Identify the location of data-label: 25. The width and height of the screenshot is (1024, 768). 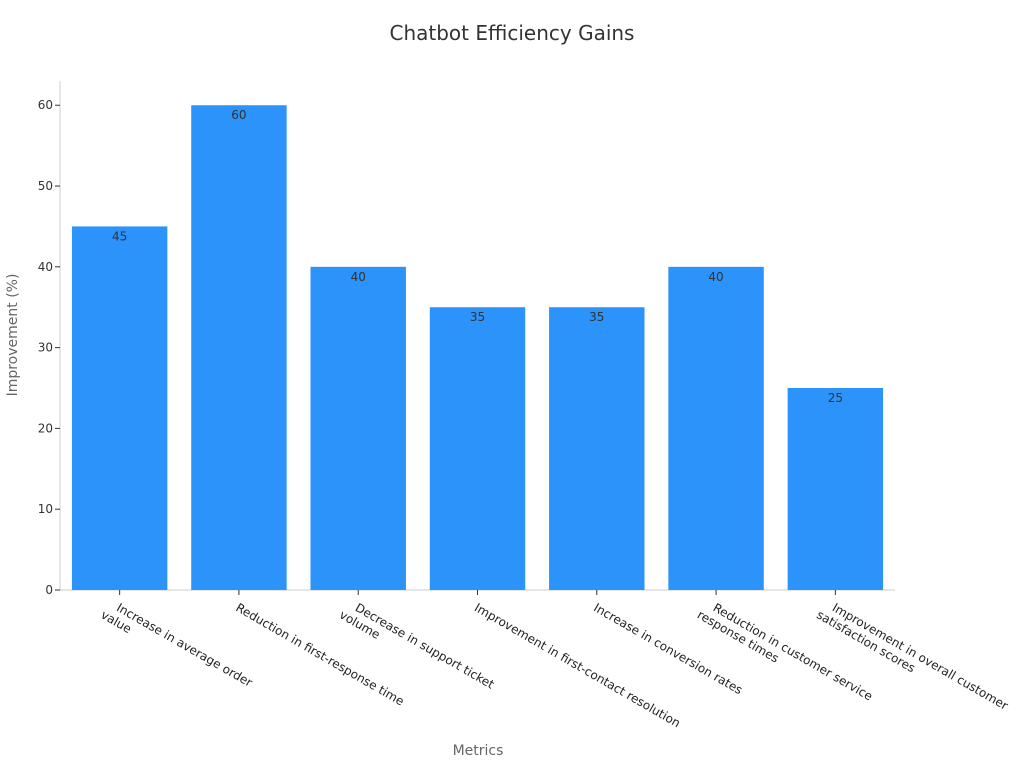
(835, 398).